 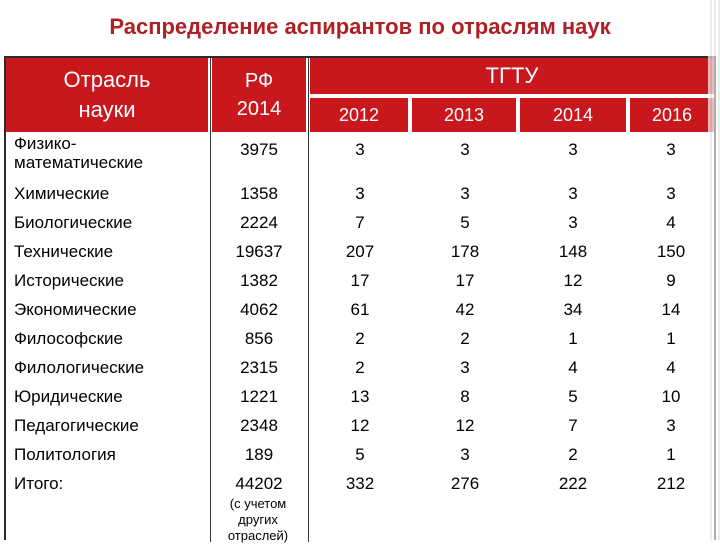 I want to click on table-row: Физико- математические 3975 3 3 3 3, so click(x=360, y=153).